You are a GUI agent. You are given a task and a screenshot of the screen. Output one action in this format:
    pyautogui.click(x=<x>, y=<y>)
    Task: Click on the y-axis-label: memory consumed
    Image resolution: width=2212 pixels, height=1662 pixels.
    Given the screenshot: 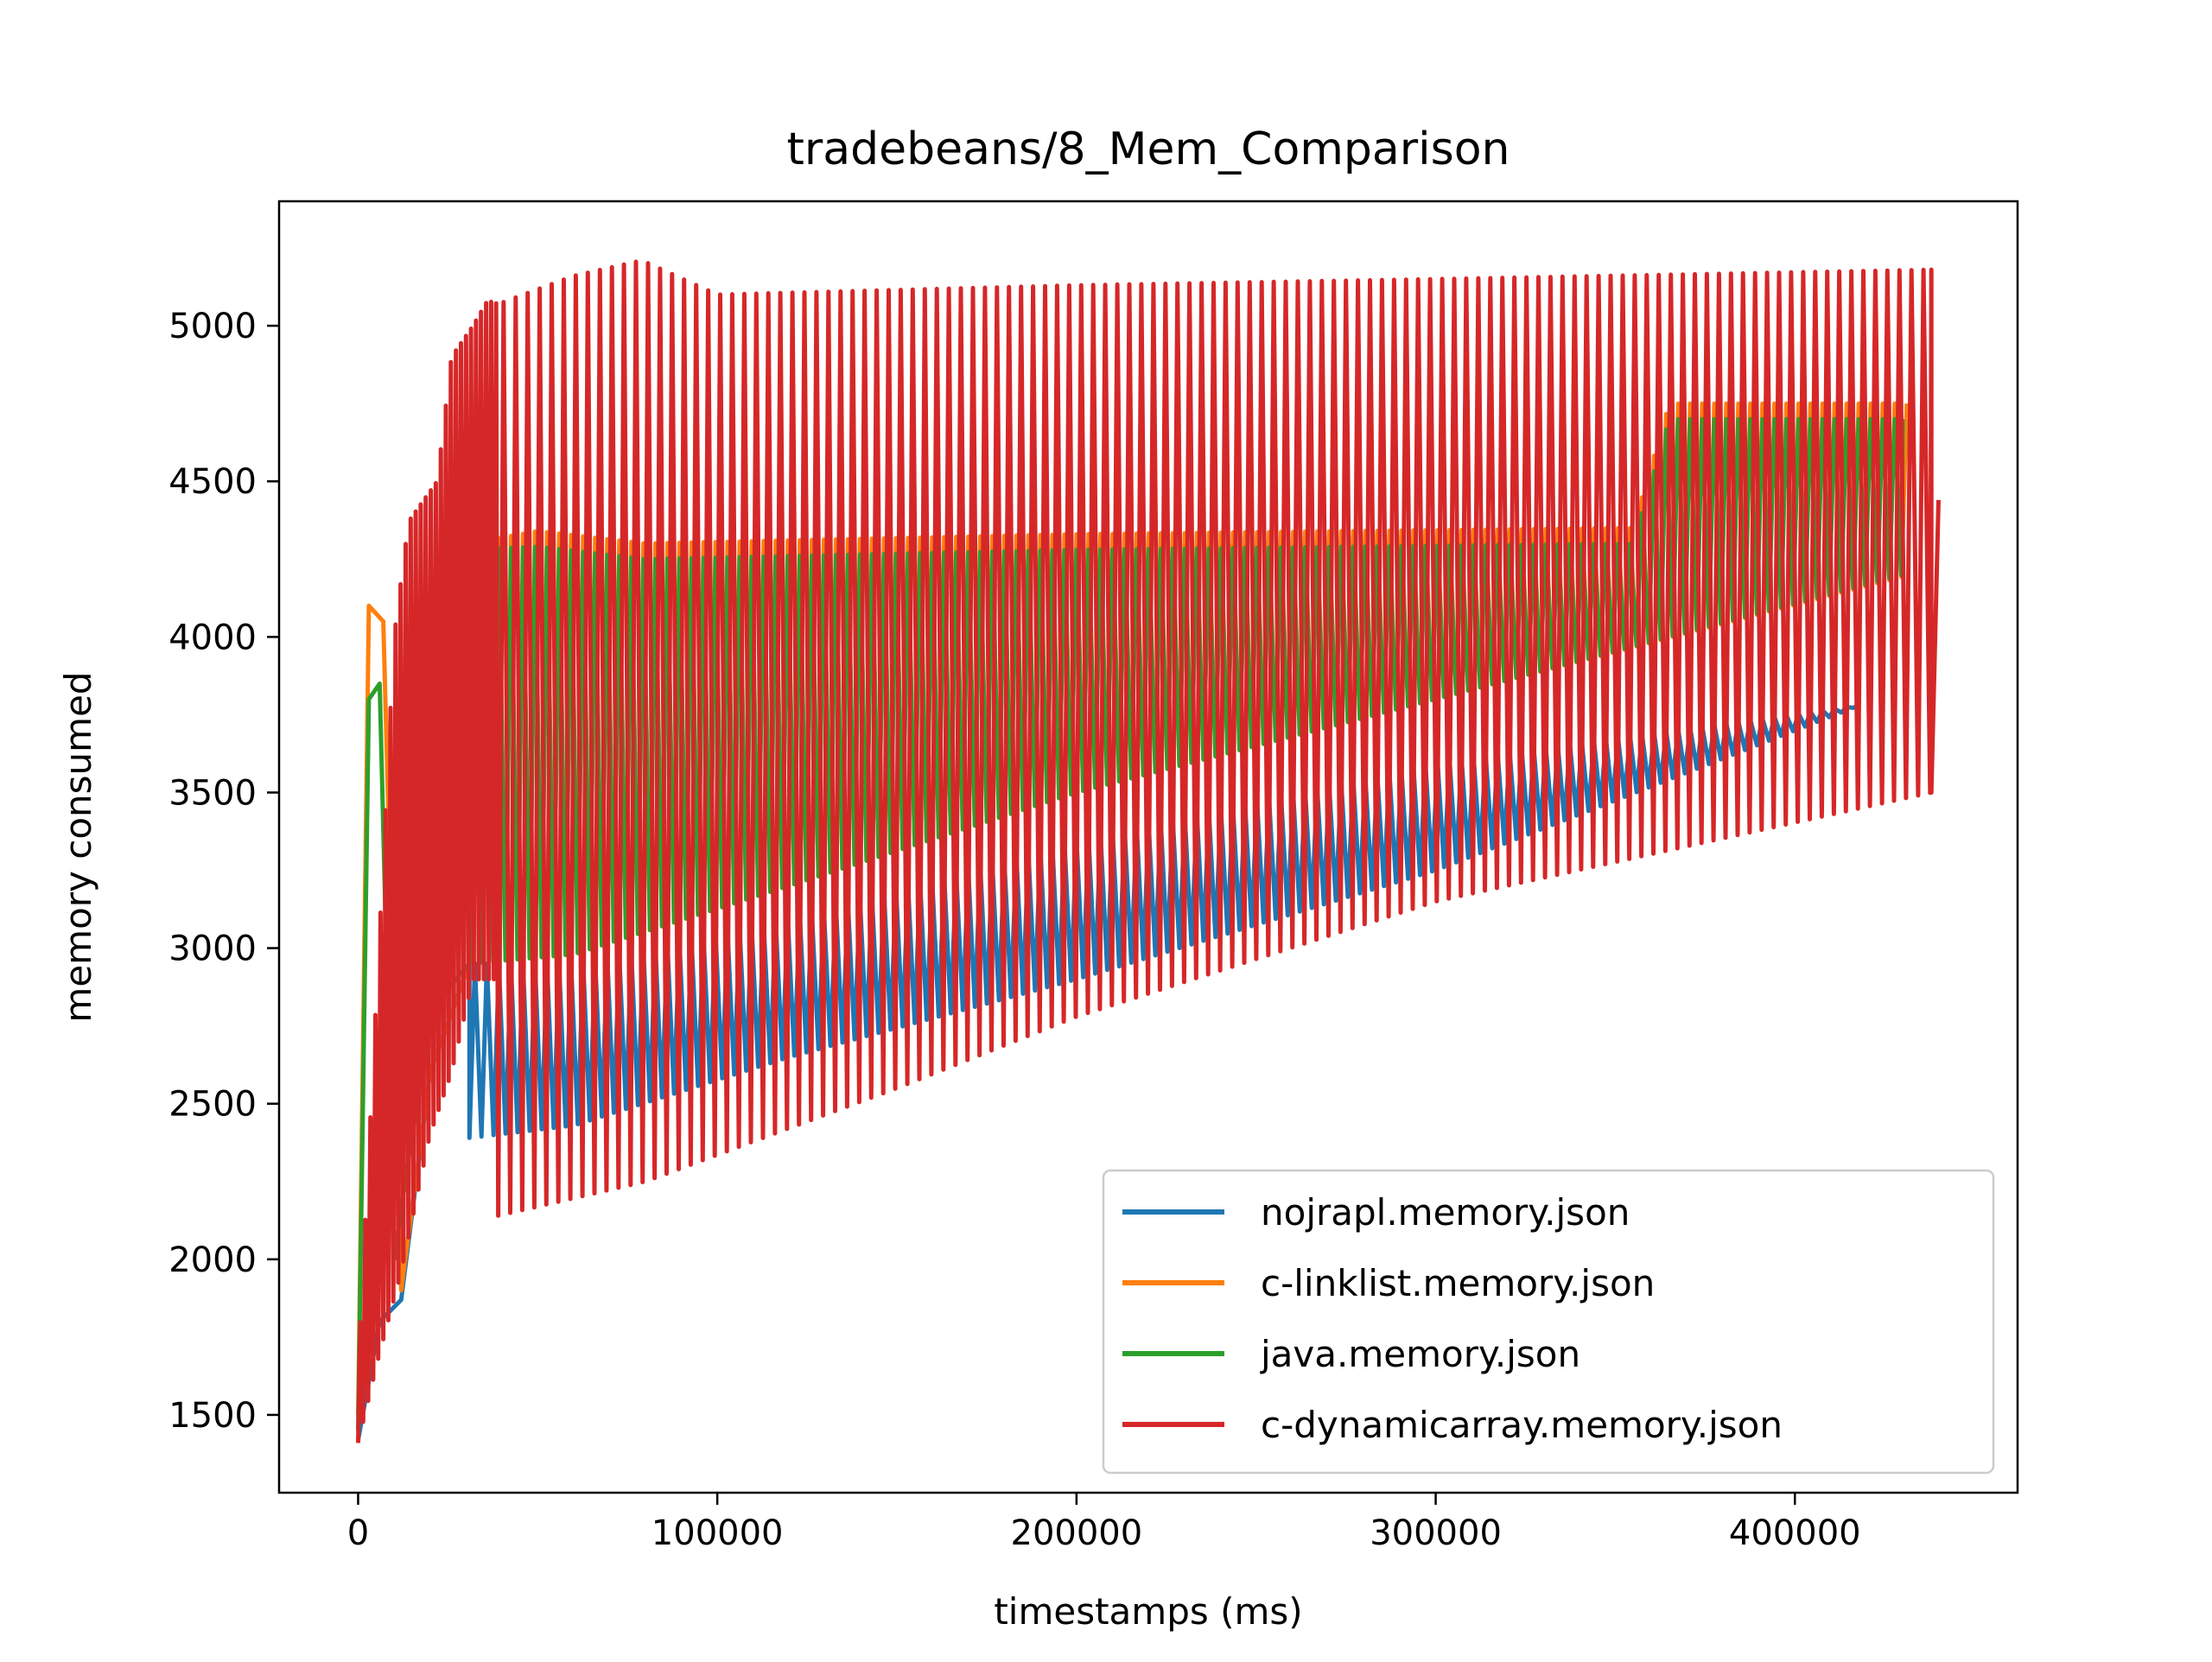 What is the action you would take?
    pyautogui.click(x=78, y=846)
    